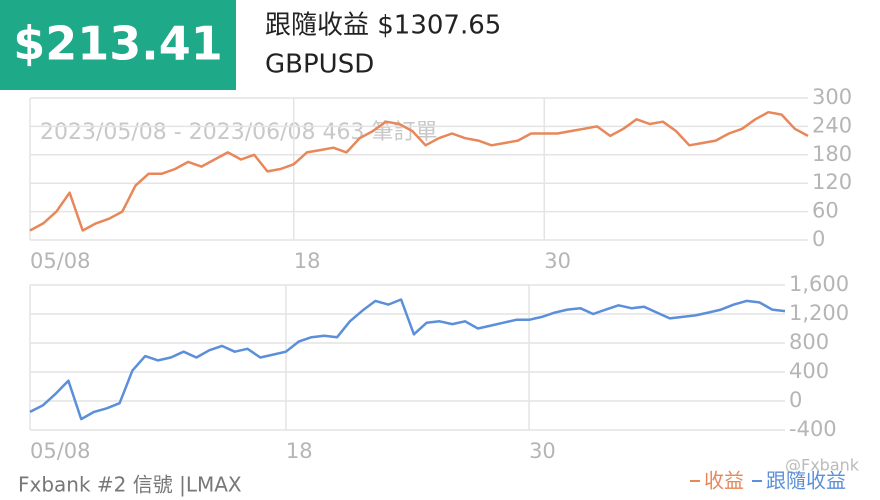 This screenshot has width=880, height=500. What do you see at coordinates (806, 481) in the screenshot?
I see `legend-label: 跟隨收益` at bounding box center [806, 481].